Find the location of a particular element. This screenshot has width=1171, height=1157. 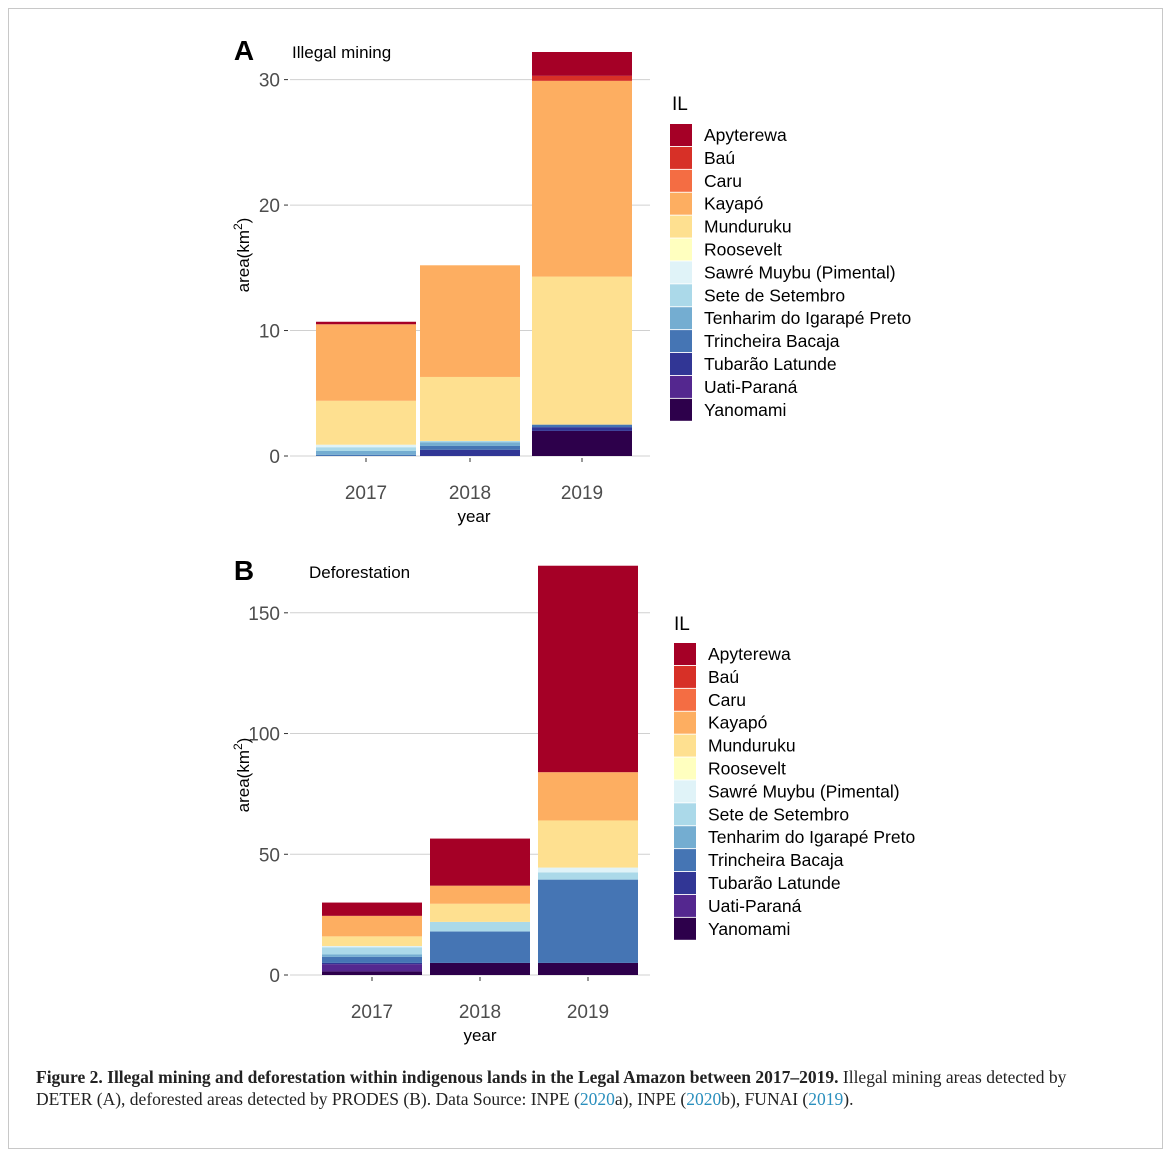

y-tick-label: 30 is located at coordinates (269, 81).